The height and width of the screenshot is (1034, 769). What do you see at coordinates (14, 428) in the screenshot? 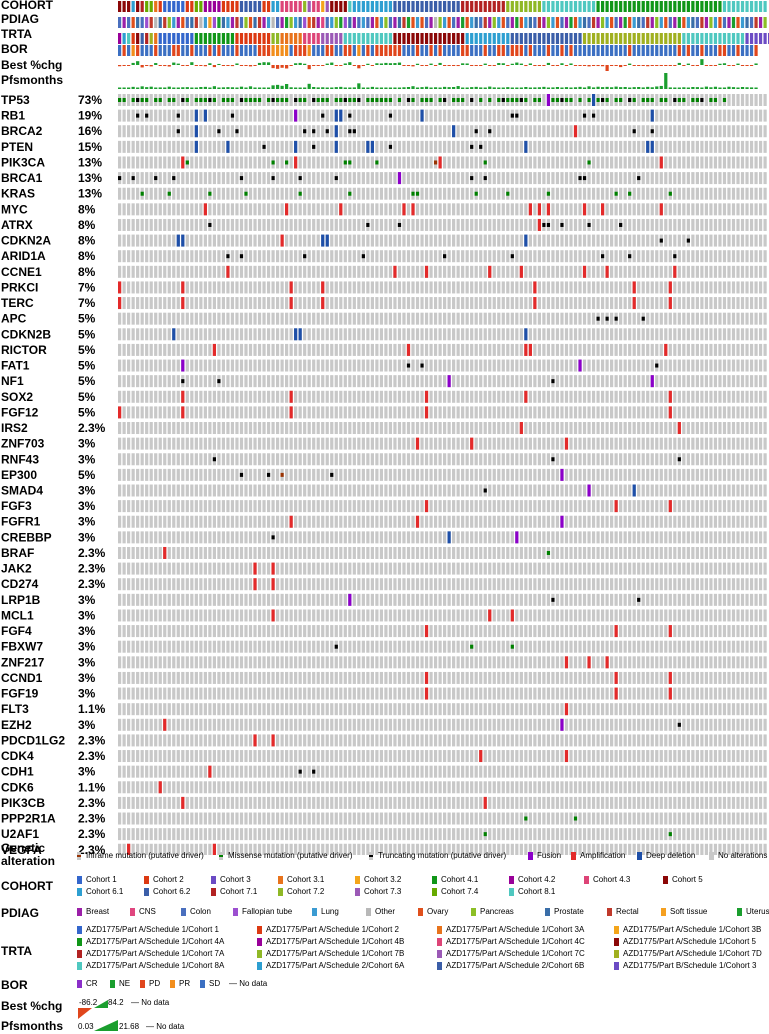
I see `gene-name: IRS2` at bounding box center [14, 428].